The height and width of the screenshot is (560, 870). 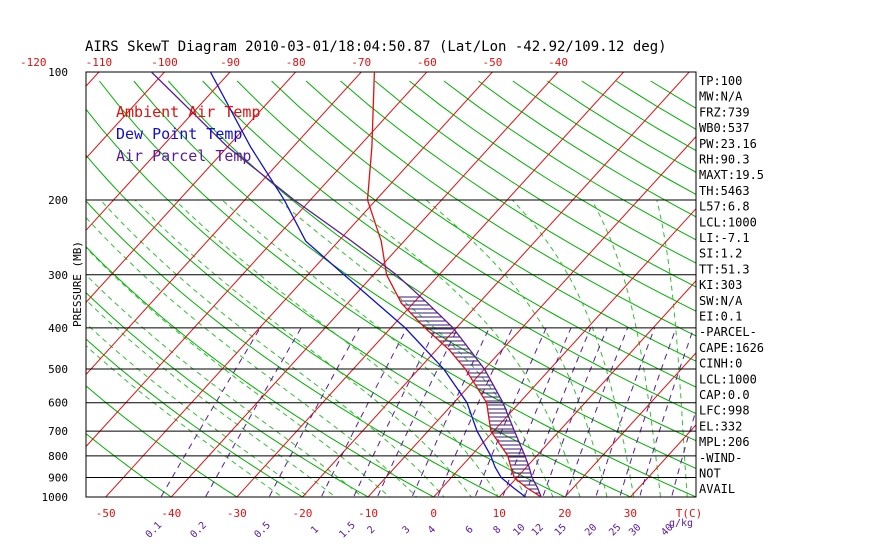 I want to click on index-value: RH:90.3, so click(x=724, y=160).